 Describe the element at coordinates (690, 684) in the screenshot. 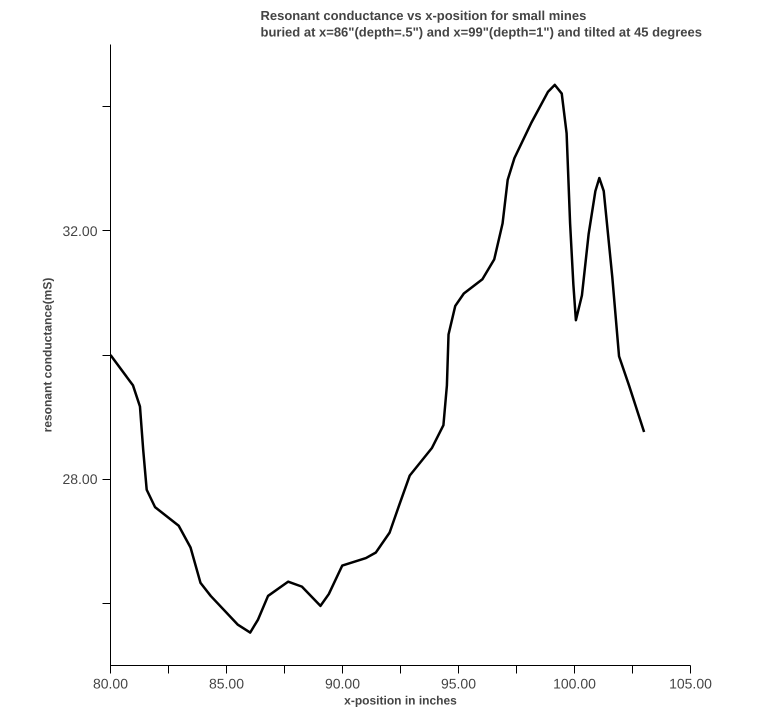

I see `x-tick-label: 105.00` at that location.